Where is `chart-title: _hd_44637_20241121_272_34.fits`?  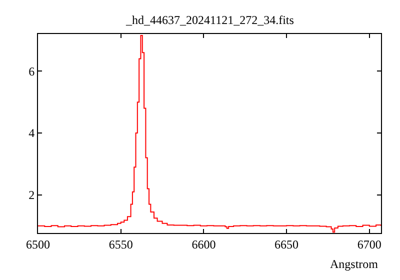
chart-title: _hd_44637_20241121_272_34.fits is located at coordinates (209, 19).